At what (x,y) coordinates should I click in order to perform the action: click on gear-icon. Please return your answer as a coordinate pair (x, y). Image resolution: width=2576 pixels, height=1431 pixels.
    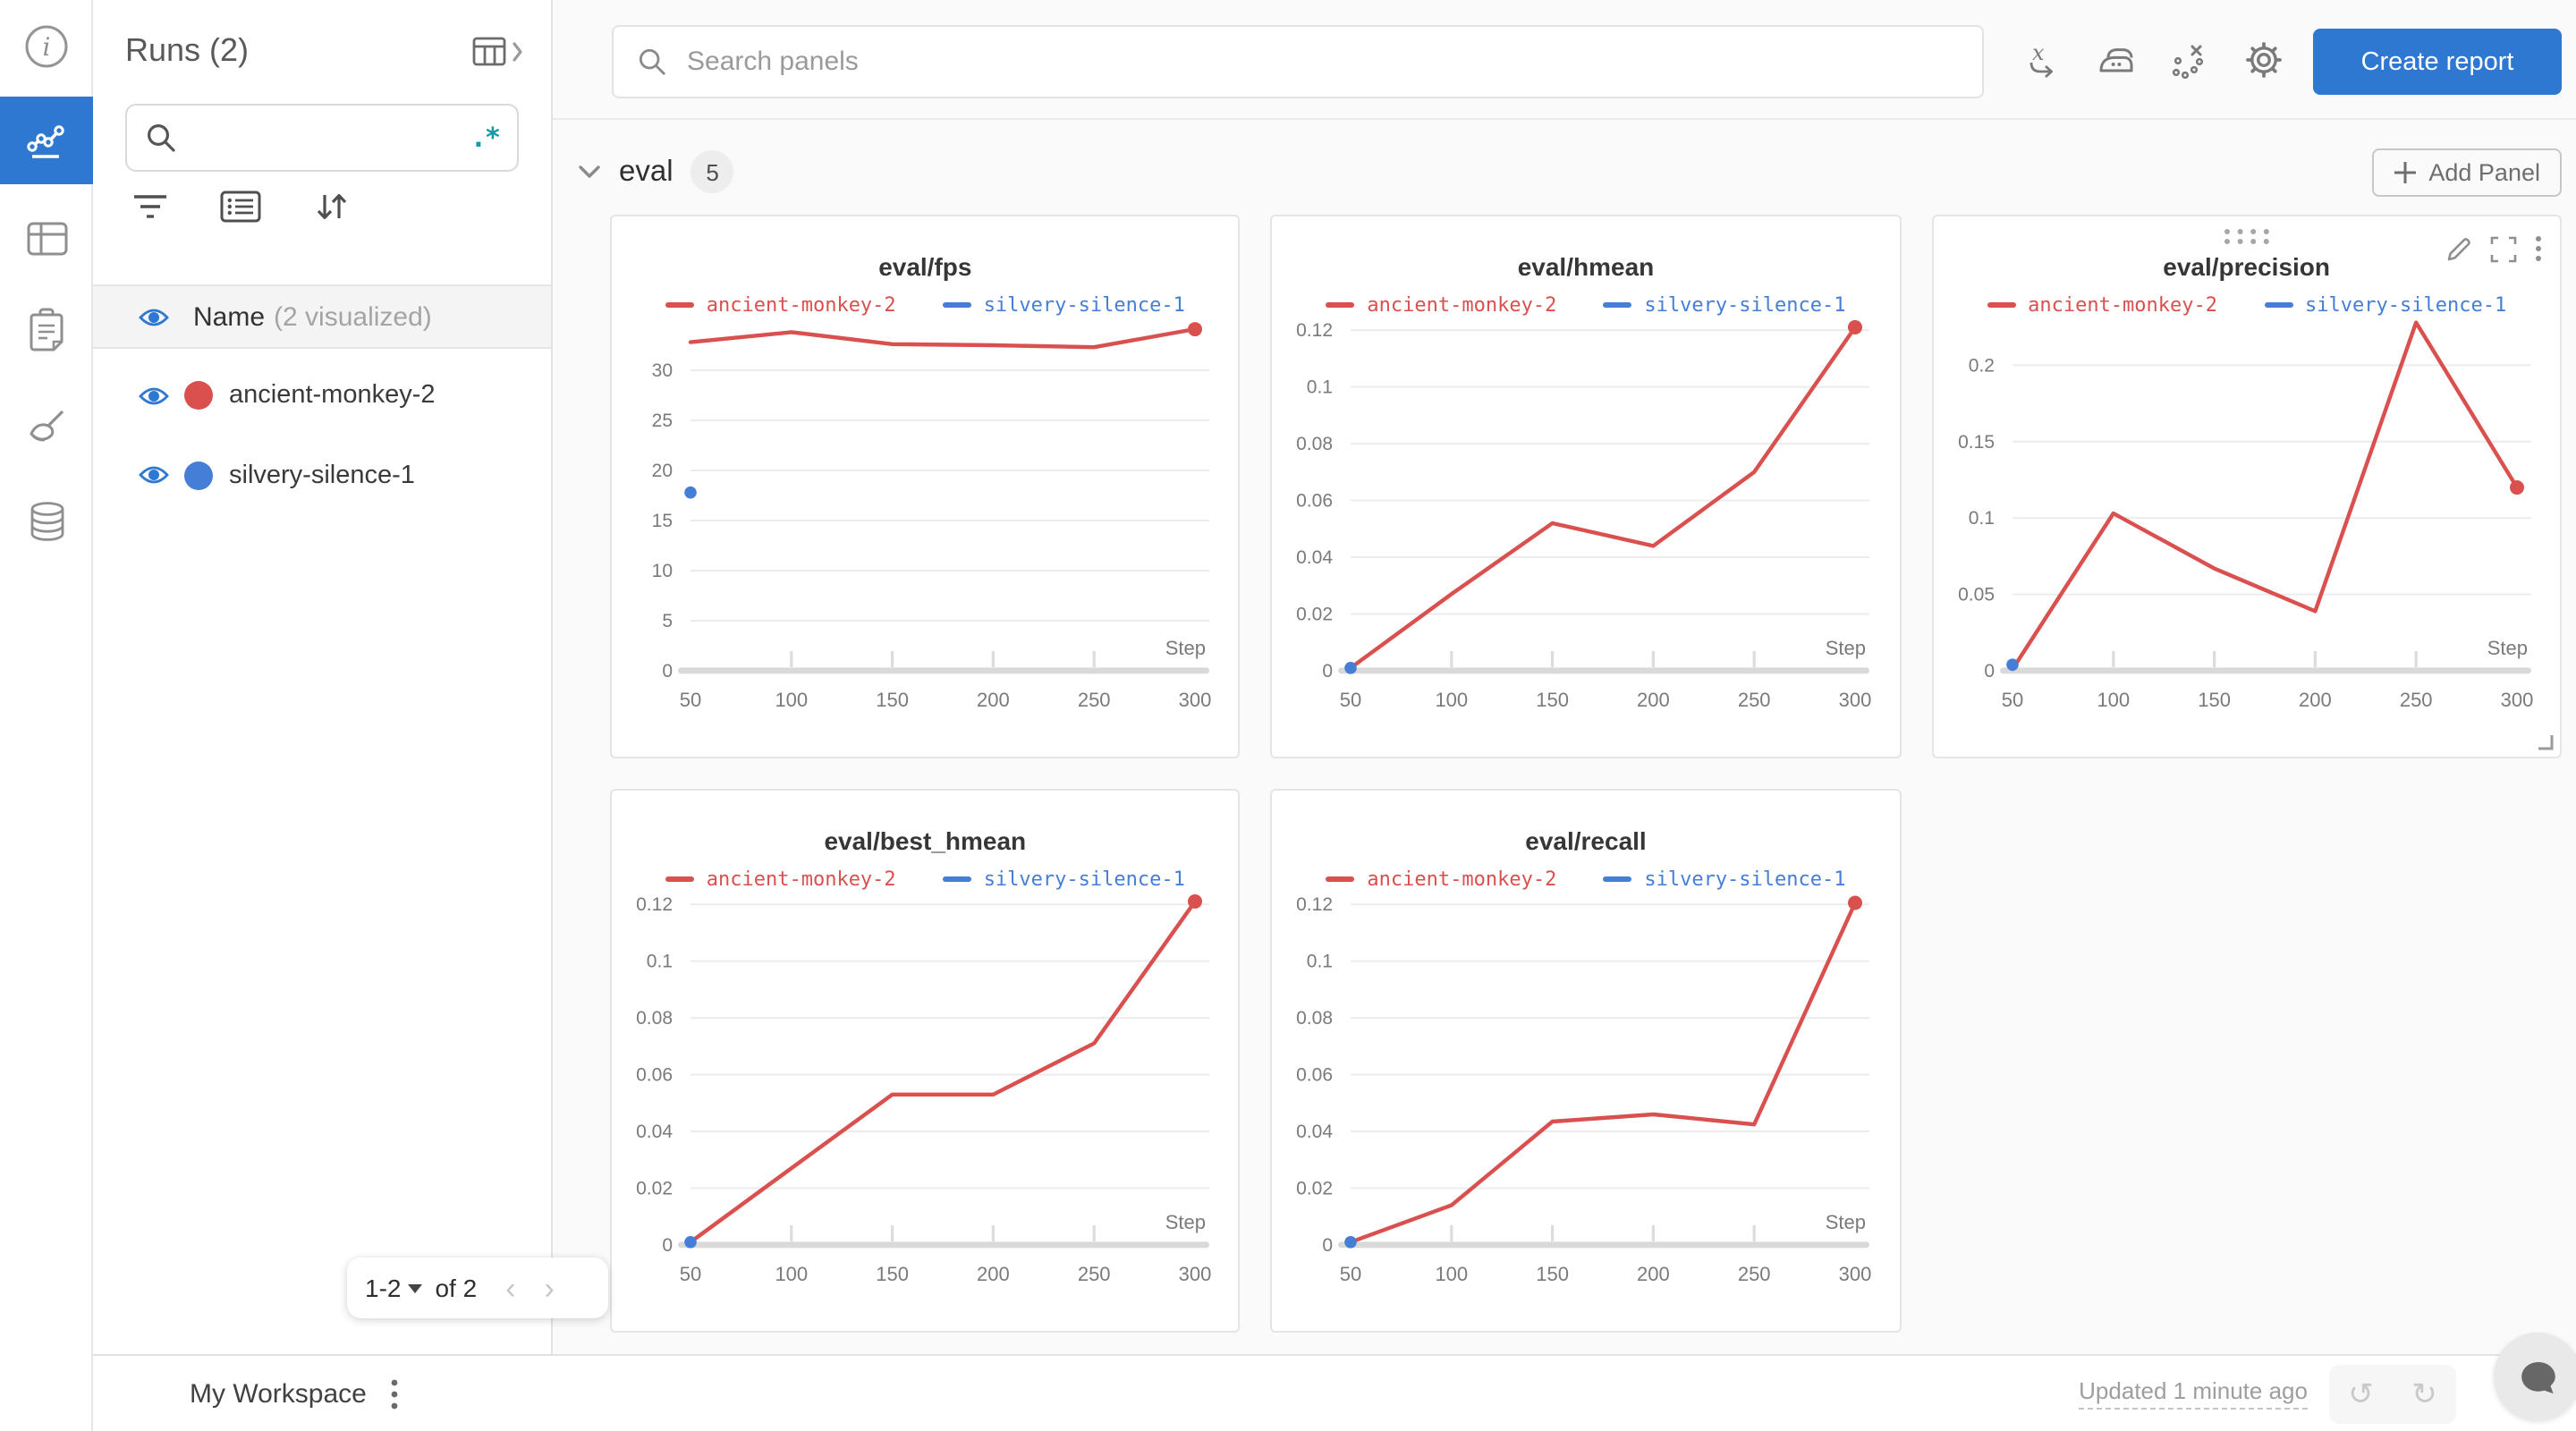
    Looking at the image, I should click on (2263, 59).